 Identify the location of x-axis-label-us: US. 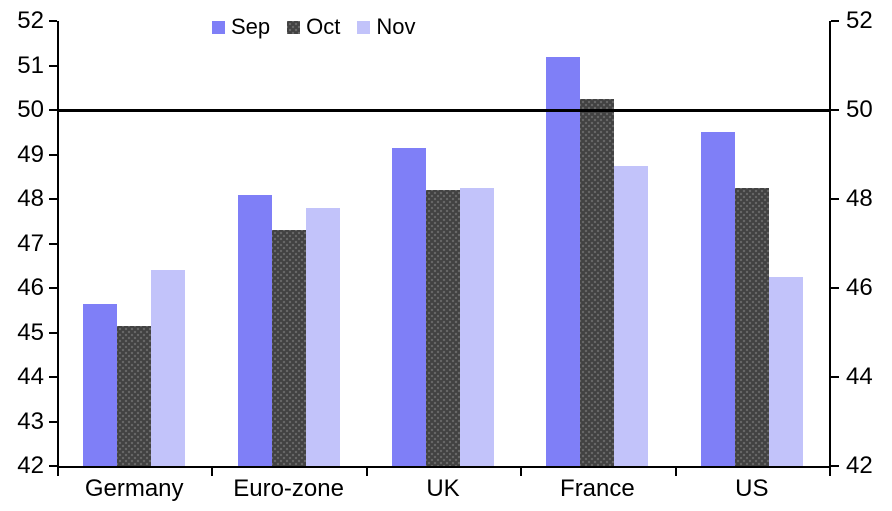
(752, 488).